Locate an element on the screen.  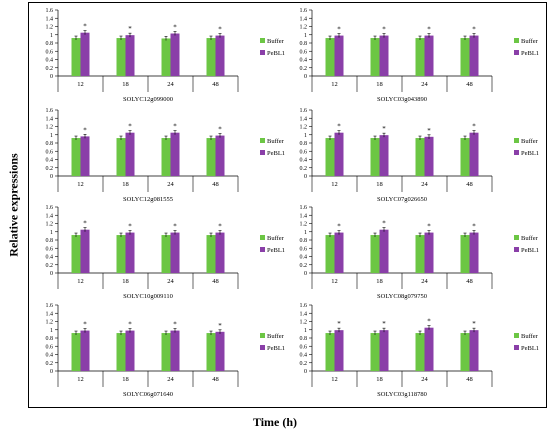
panel-title: SOLYC03g118780 is located at coordinates (402, 394).